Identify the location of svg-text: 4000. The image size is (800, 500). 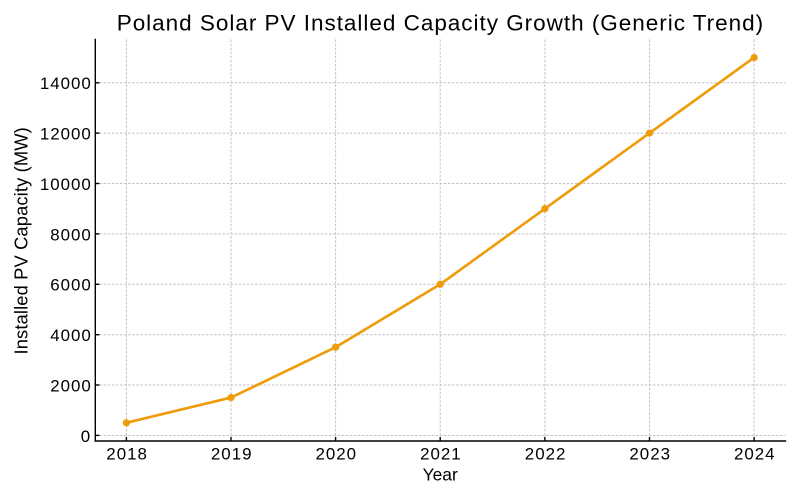
(71, 335).